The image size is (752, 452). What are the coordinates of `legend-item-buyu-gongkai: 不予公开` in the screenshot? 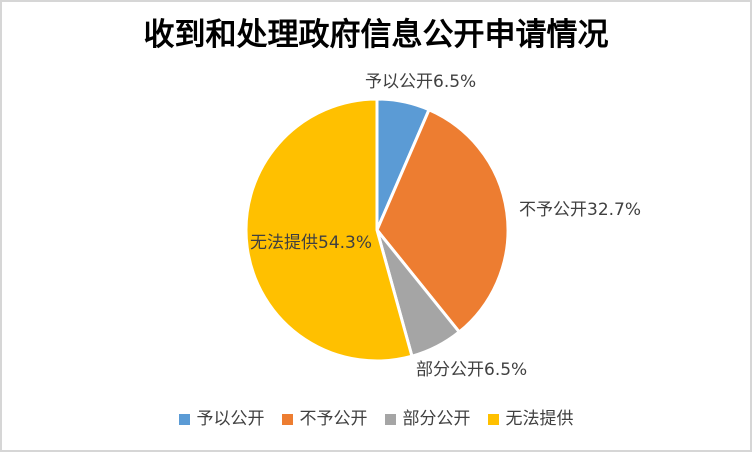 It's located at (324, 419).